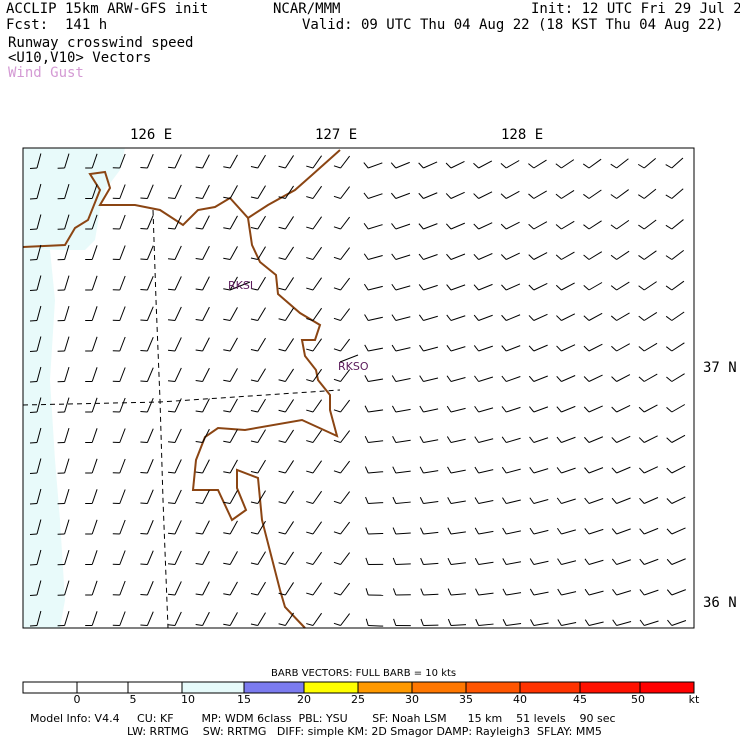 Image resolution: width=740 pixels, height=740 pixels. What do you see at coordinates (466, 699) in the screenshot?
I see `colorbar-tick-label: 35` at bounding box center [466, 699].